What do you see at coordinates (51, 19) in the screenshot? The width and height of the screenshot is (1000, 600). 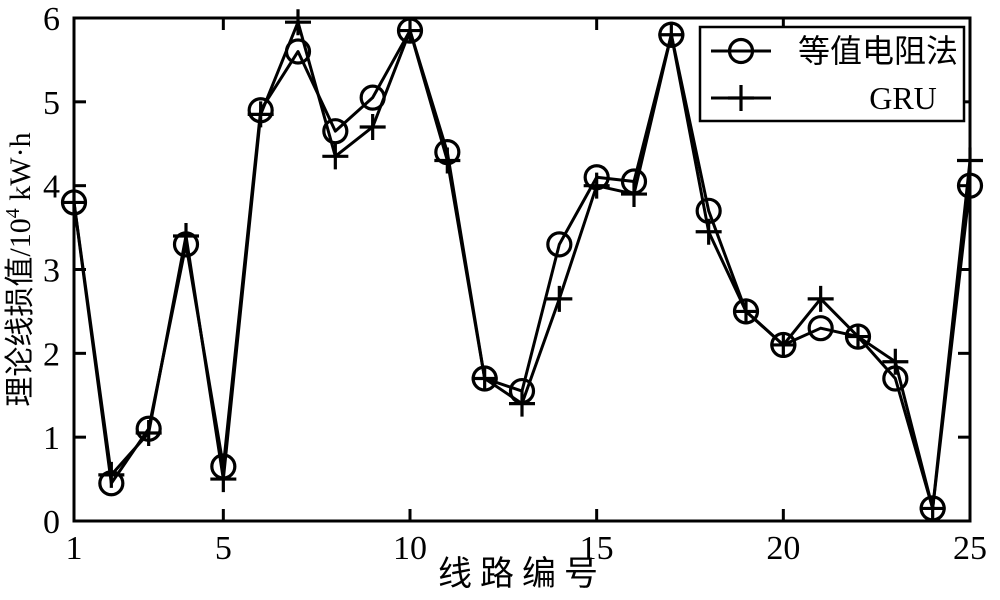 I see `y-tick-label: 6` at bounding box center [51, 19].